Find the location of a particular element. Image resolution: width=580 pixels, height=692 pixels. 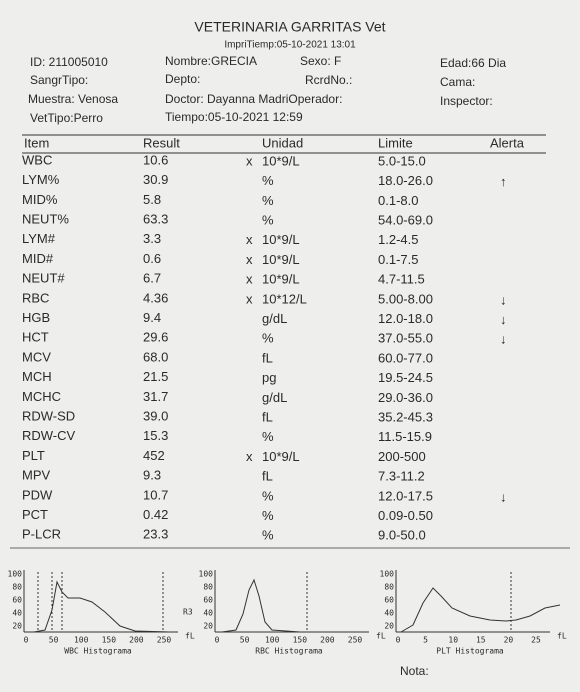

limit: 0.09-0.50 is located at coordinates (405, 515).